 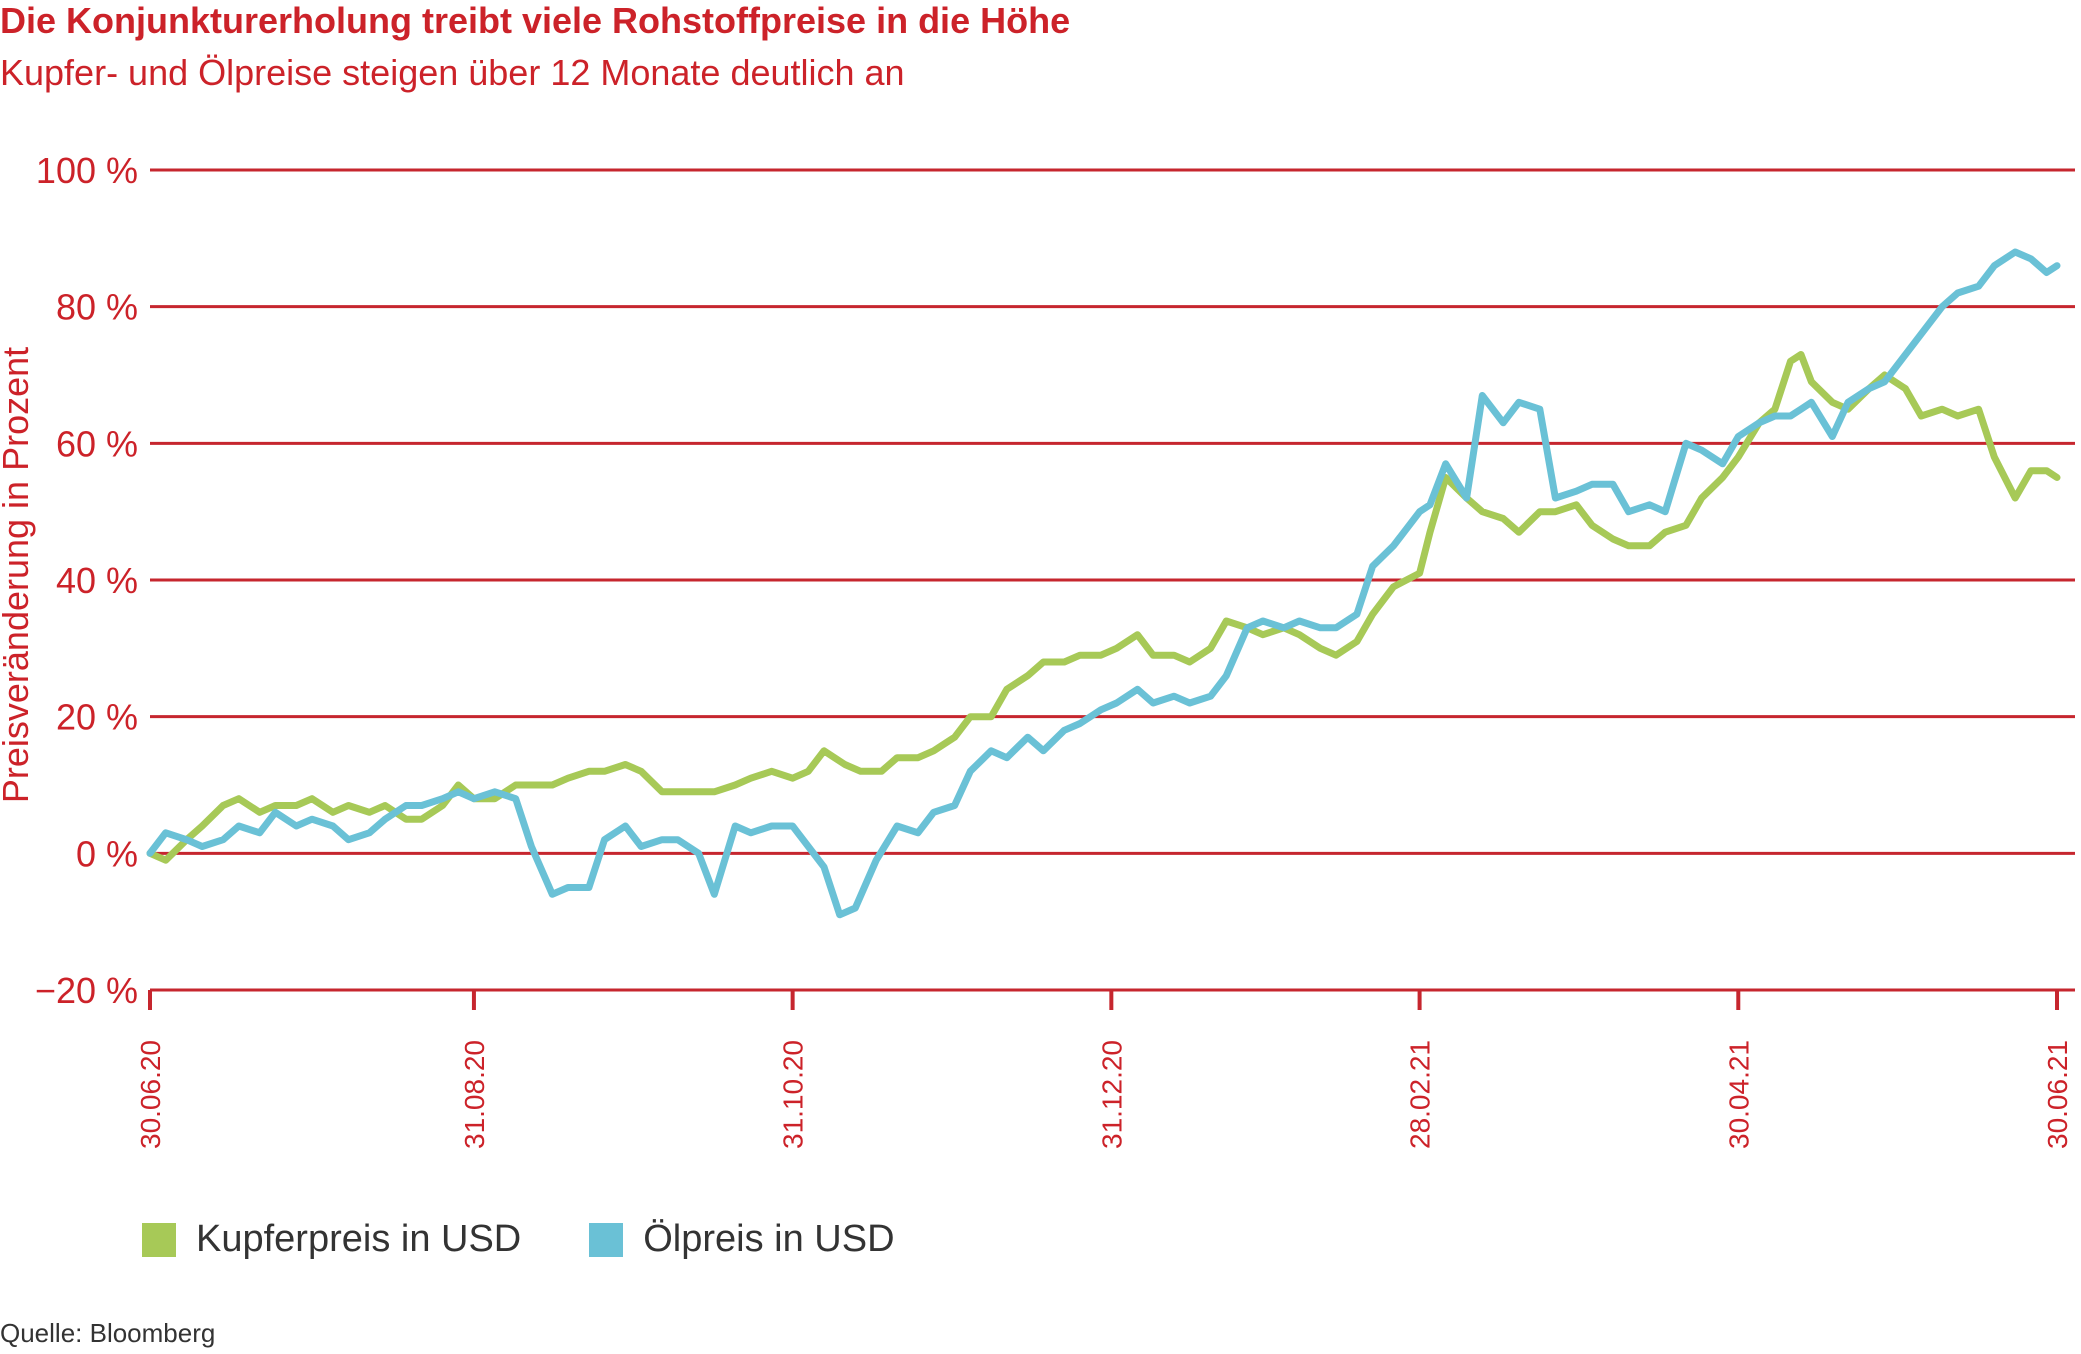 What do you see at coordinates (793, 1094) in the screenshot?
I see `x-tick-label: 31.10.20` at bounding box center [793, 1094].